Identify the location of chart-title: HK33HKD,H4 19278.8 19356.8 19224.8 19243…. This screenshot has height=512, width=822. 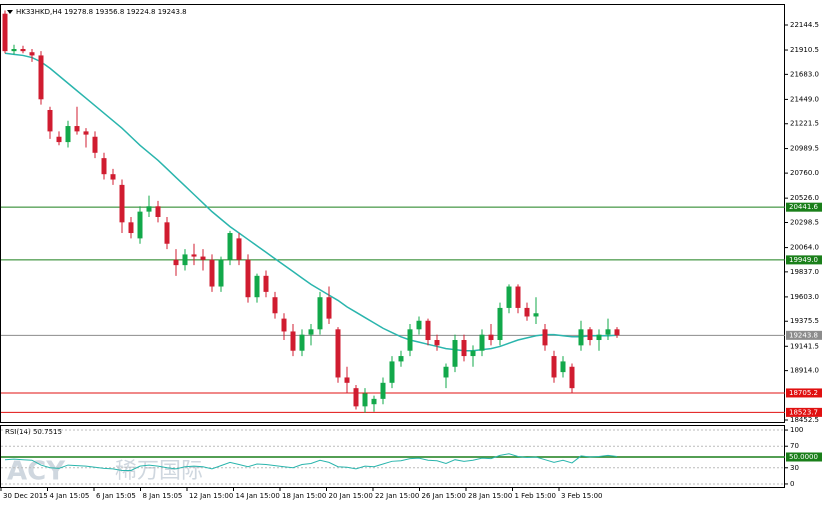
(101, 12).